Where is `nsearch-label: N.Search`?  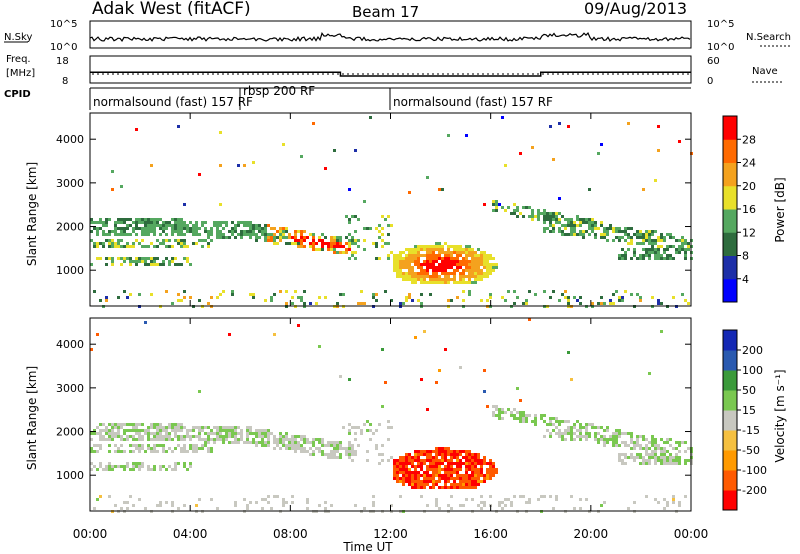 nsearch-label: N.Search is located at coordinates (768, 37).